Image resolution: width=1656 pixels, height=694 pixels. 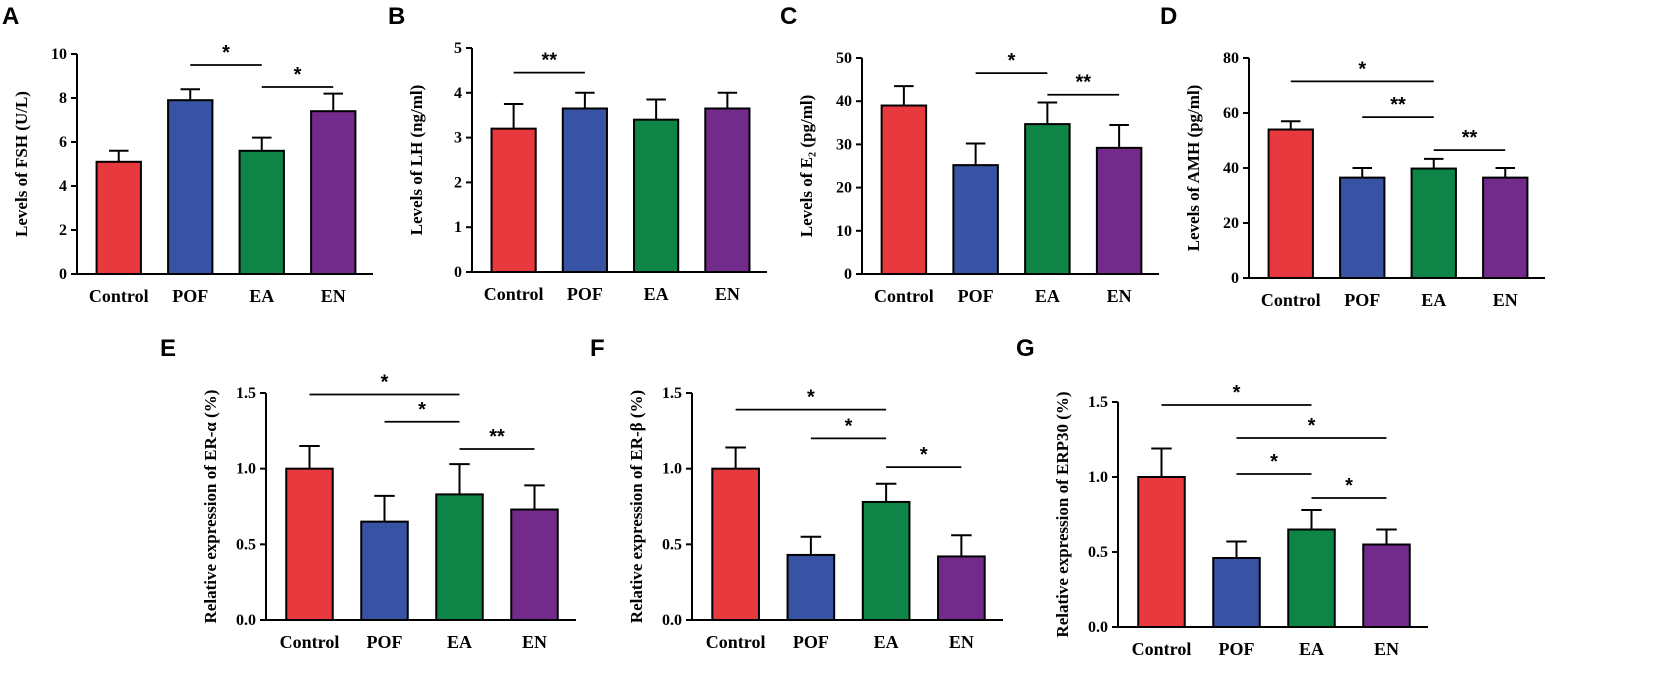 I want to click on y-tick-label: 20, so click(x=1231, y=223).